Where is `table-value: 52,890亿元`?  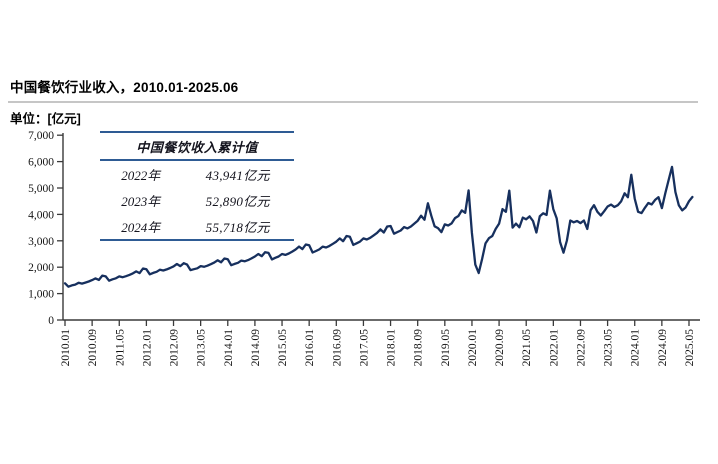
table-value: 52,890亿元 is located at coordinates (237, 201).